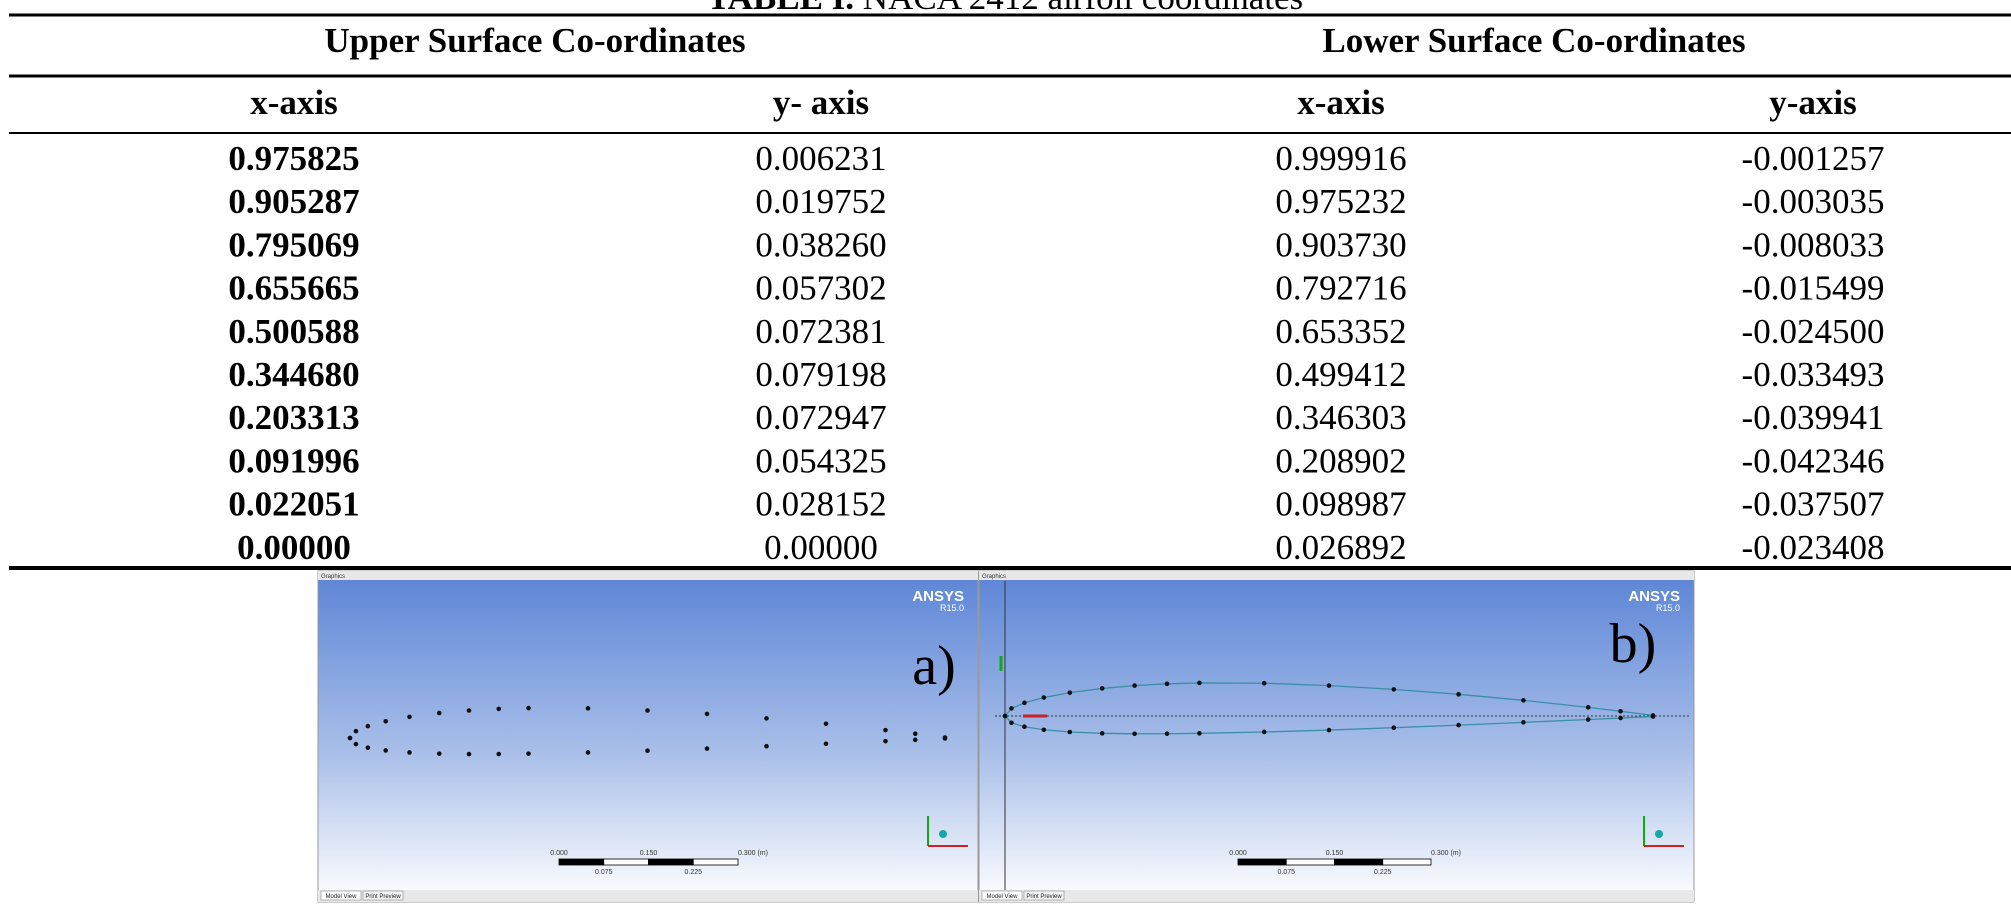 Image resolution: width=2011 pixels, height=907 pixels. What do you see at coordinates (1340, 417) in the screenshot?
I see `cell: 0.346303` at bounding box center [1340, 417].